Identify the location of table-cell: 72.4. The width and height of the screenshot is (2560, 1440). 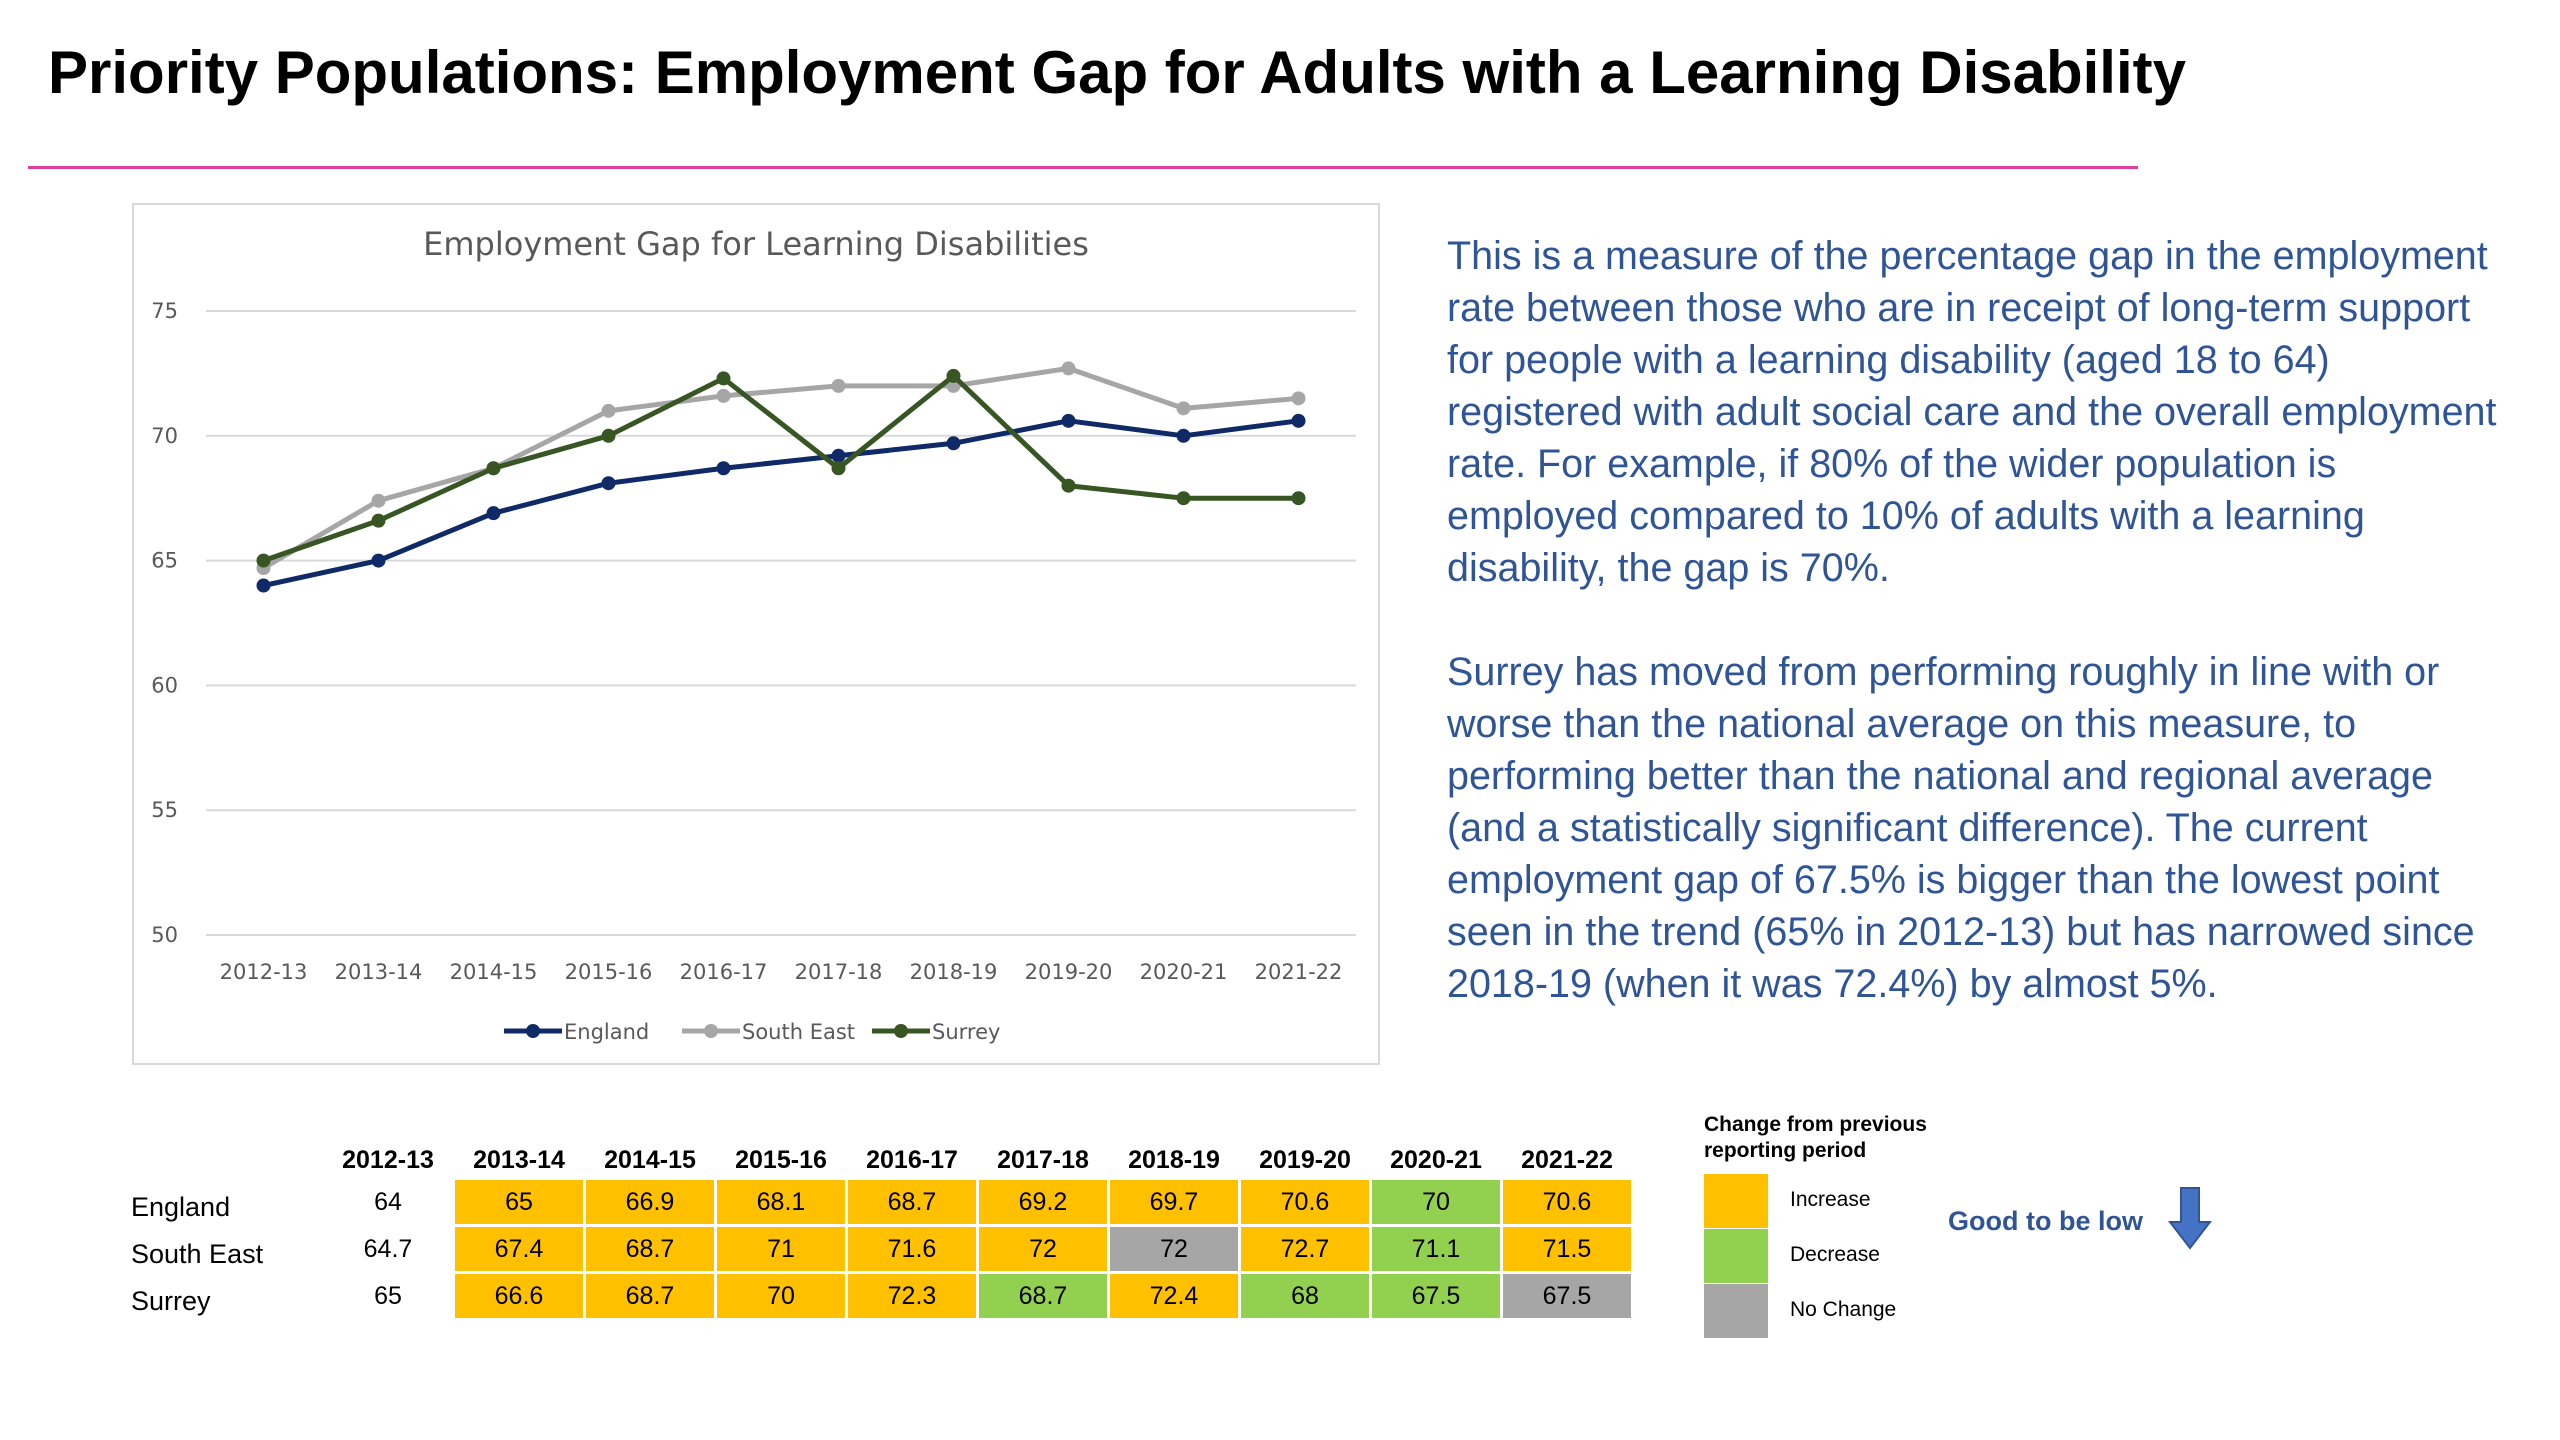
(1174, 1296).